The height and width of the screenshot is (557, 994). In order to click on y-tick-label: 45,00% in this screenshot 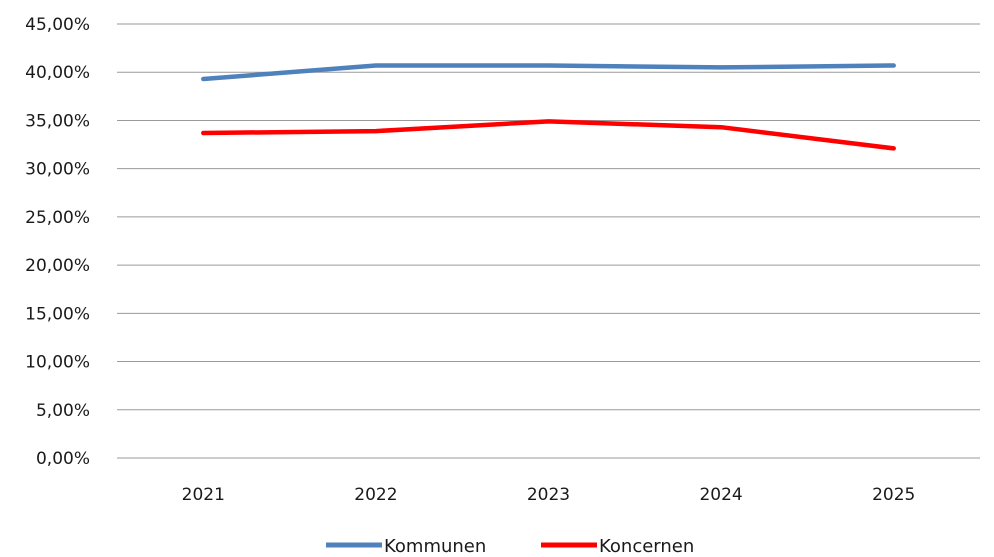, I will do `click(57, 25)`.